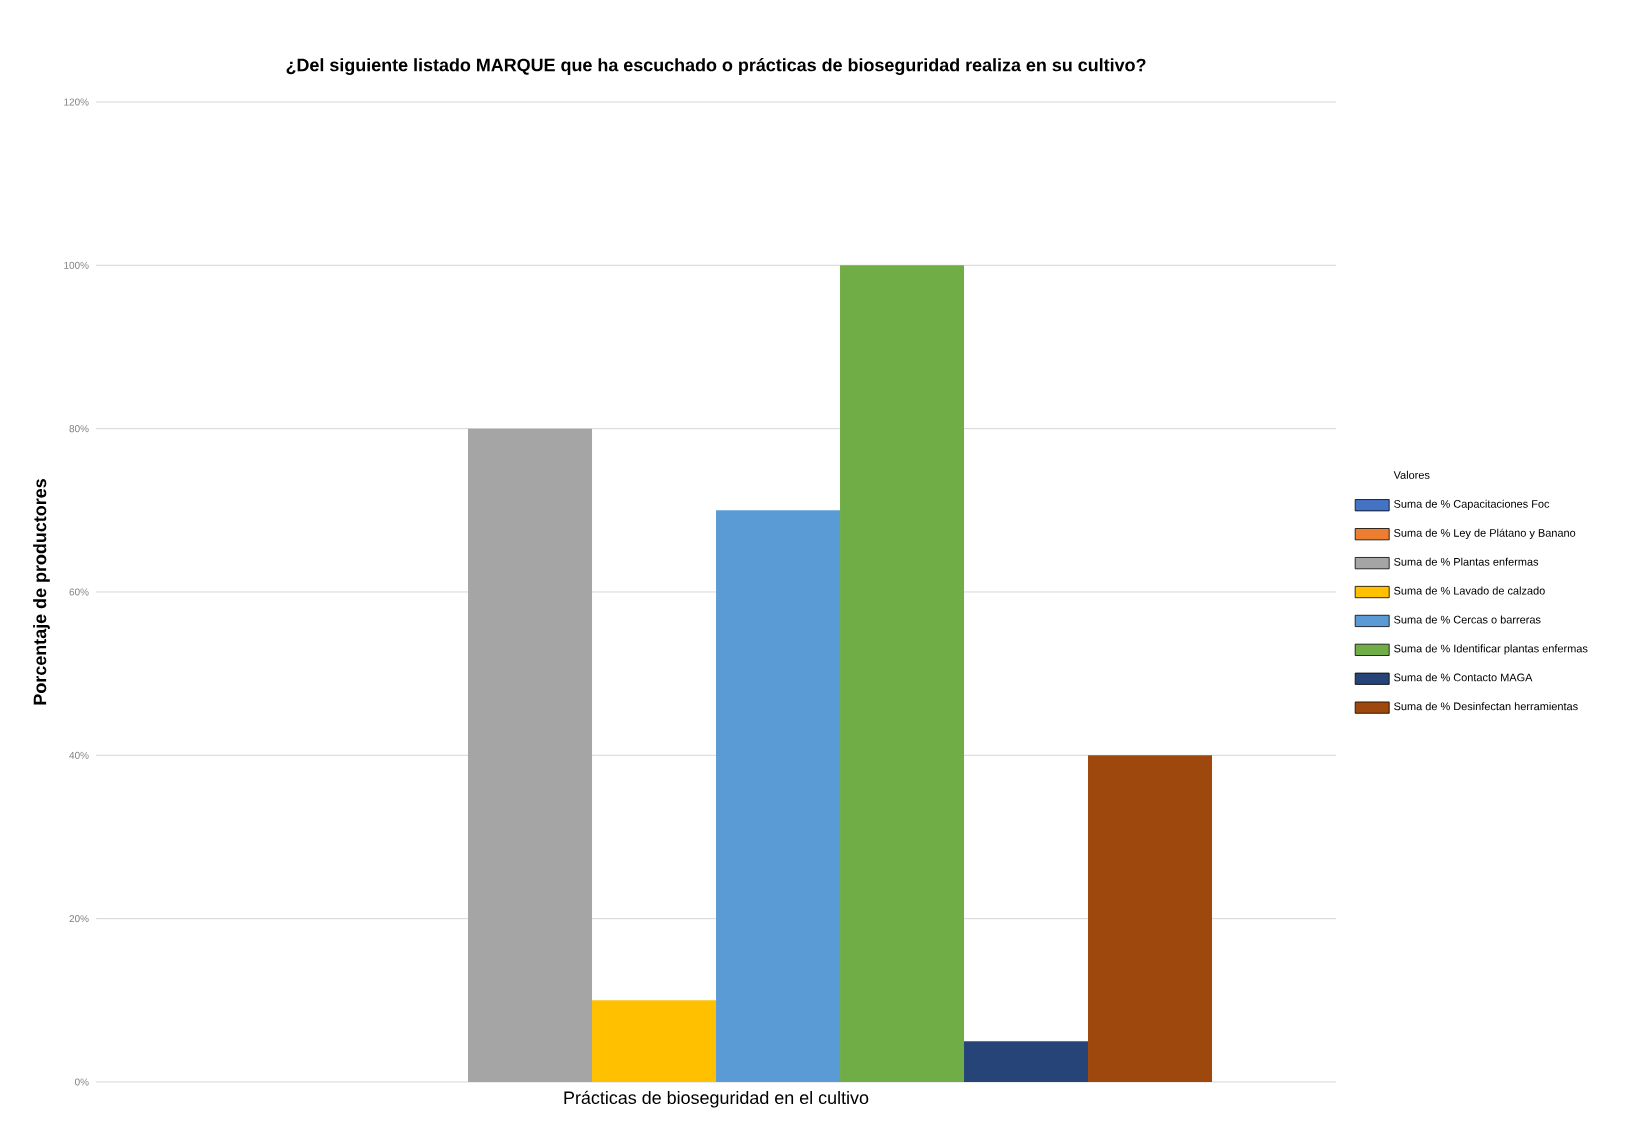 The width and height of the screenshot is (1650, 1142). I want to click on chart-title: ¿Del siguiente listado MARQUE que ha escuchado o prácticas de bioseguridad realiza en su cultivo?, so click(716, 66).